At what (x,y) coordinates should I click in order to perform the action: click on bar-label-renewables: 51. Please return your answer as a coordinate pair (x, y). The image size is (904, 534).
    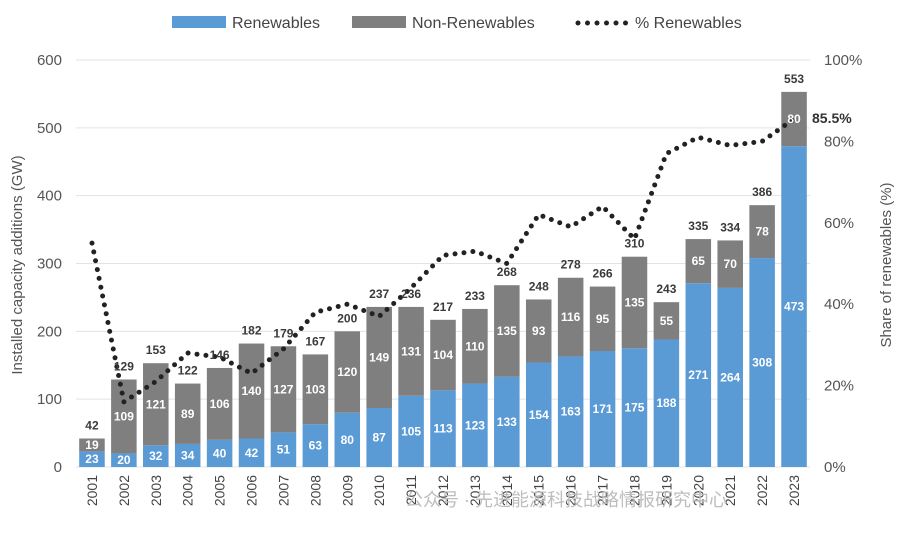
    Looking at the image, I should click on (284, 450).